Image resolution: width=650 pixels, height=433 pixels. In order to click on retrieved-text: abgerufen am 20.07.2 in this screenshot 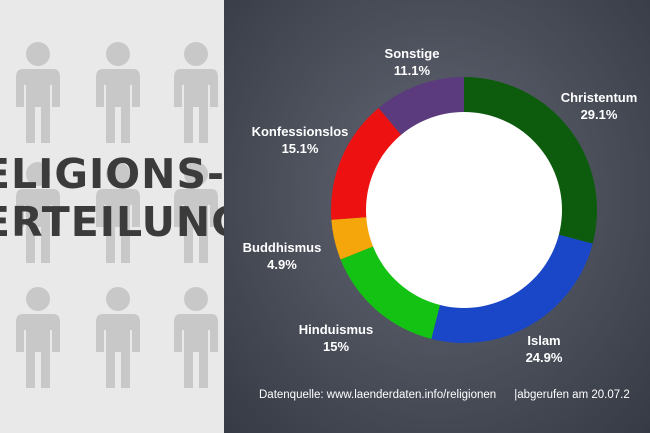, I will do `click(573, 395)`.